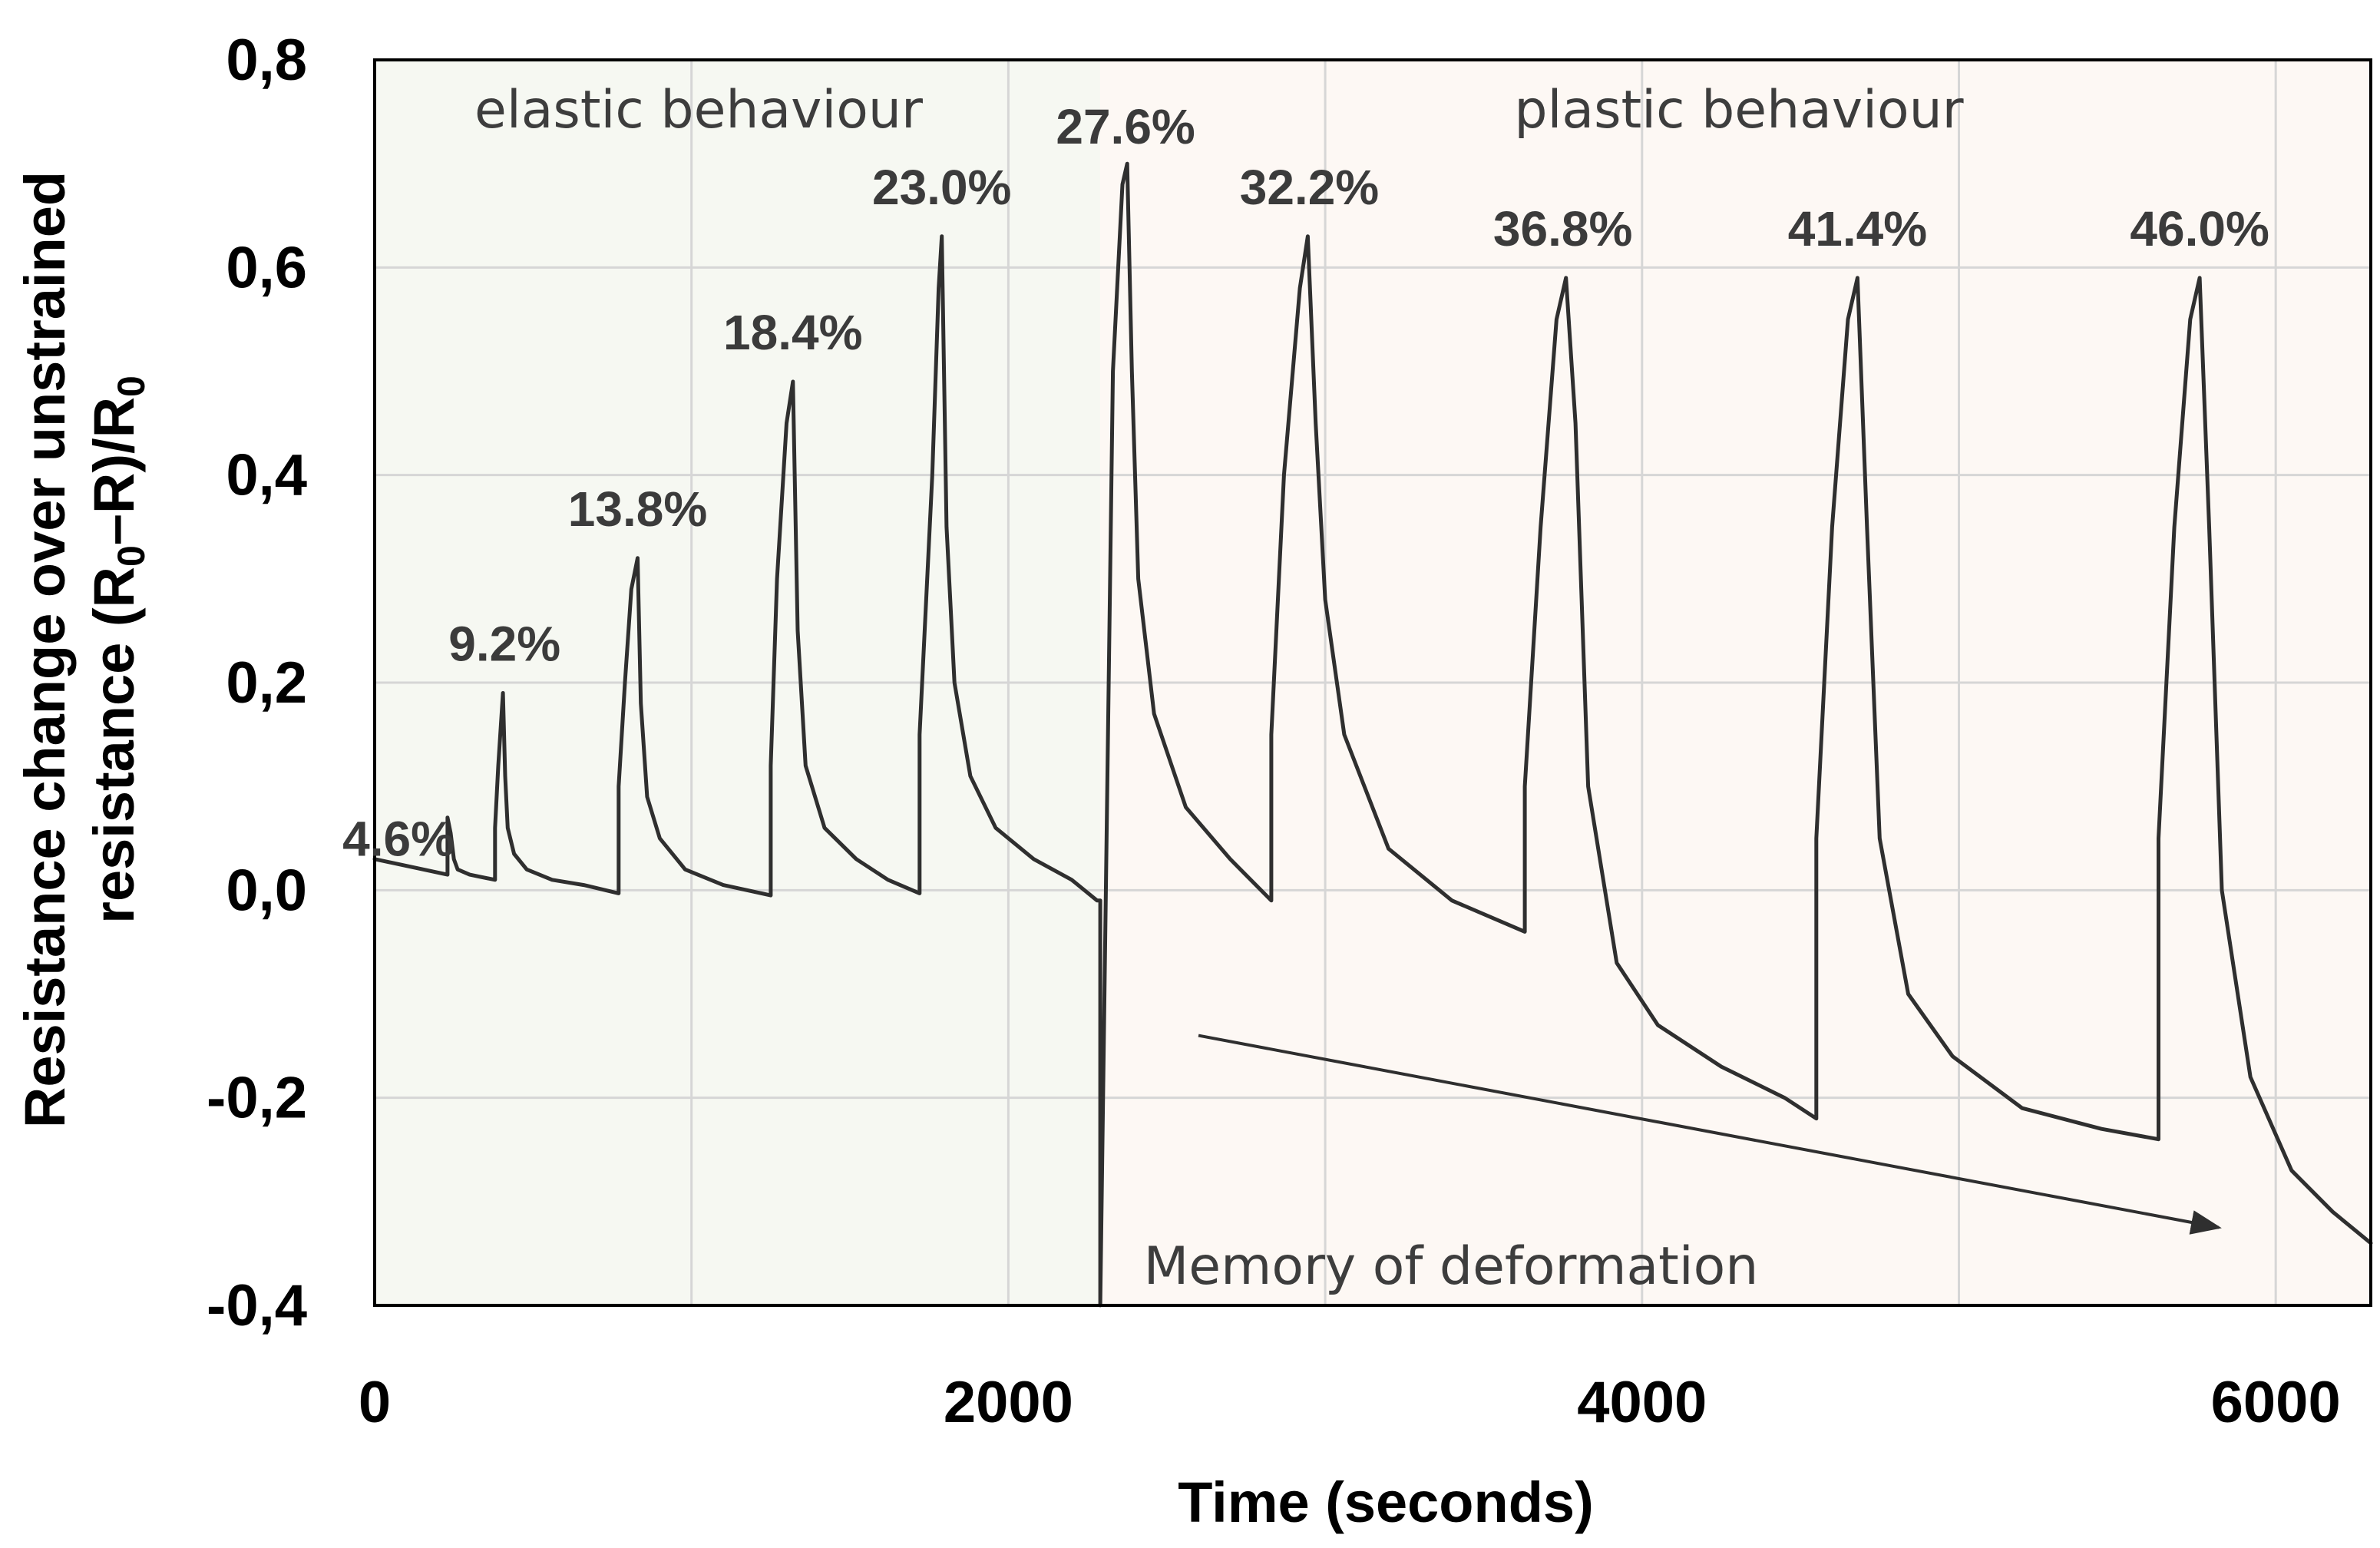 This screenshot has width=2380, height=1548. I want to click on y-tick-label: 0,6, so click(266, 268).